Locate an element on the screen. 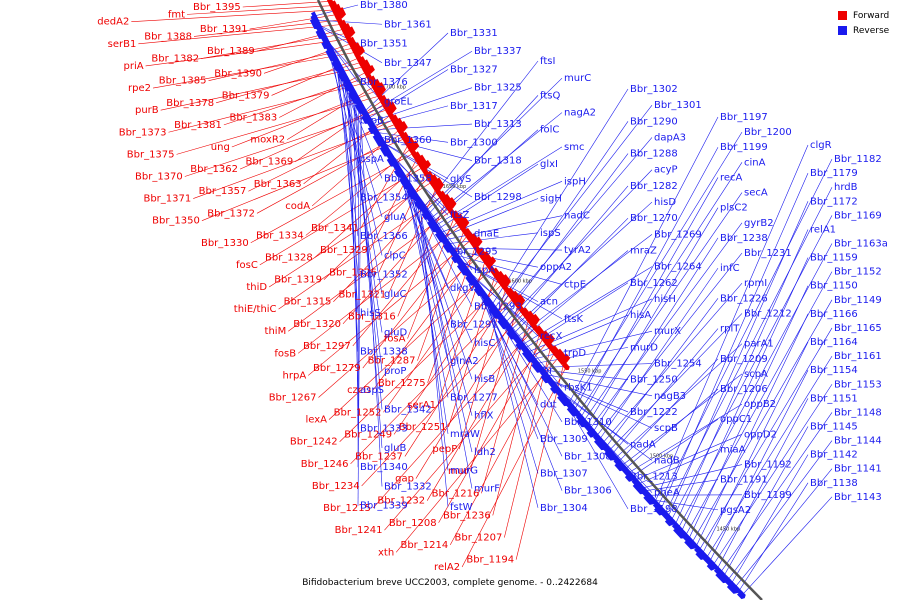 This screenshot has height=600, width=900. reverse-gene-label: recX is located at coordinates (551, 336).